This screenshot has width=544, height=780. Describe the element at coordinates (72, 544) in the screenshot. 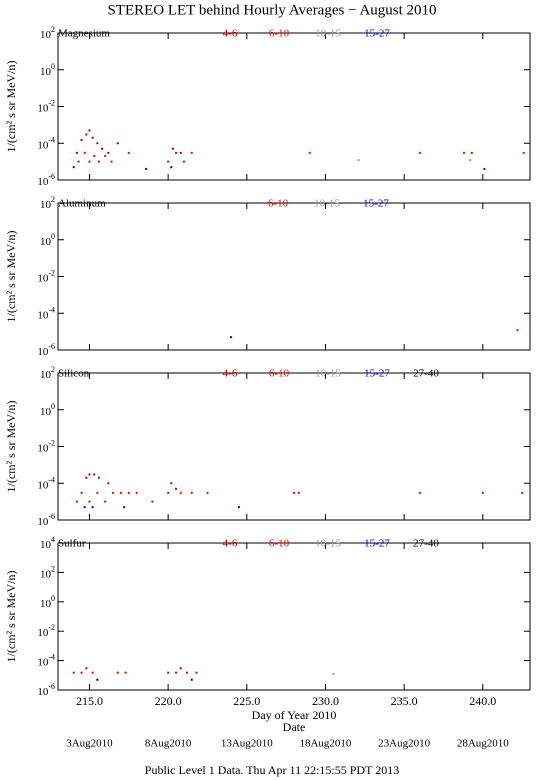

I see `panel-label: Sulfur` at that location.